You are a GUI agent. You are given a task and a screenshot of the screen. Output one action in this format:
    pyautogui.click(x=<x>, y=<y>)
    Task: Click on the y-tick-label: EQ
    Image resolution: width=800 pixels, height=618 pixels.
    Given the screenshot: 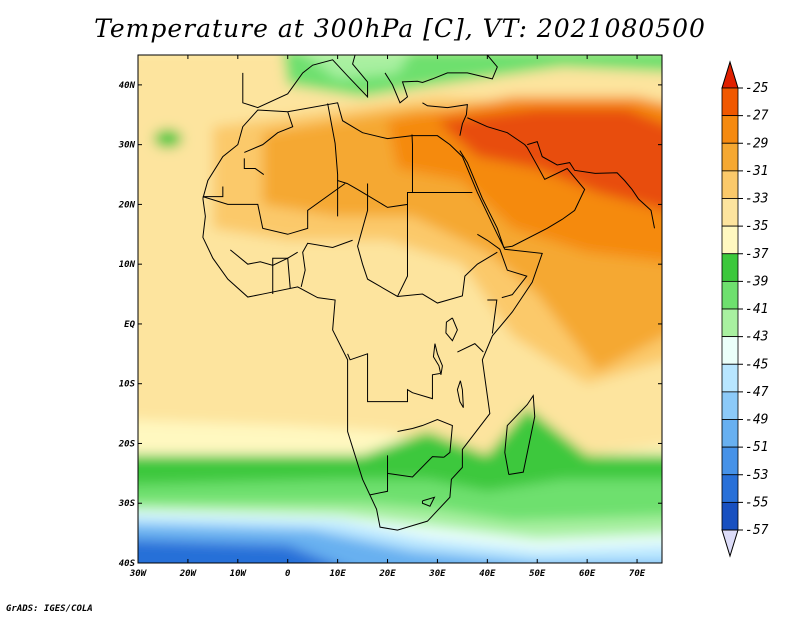 What is the action you would take?
    pyautogui.click(x=129, y=325)
    